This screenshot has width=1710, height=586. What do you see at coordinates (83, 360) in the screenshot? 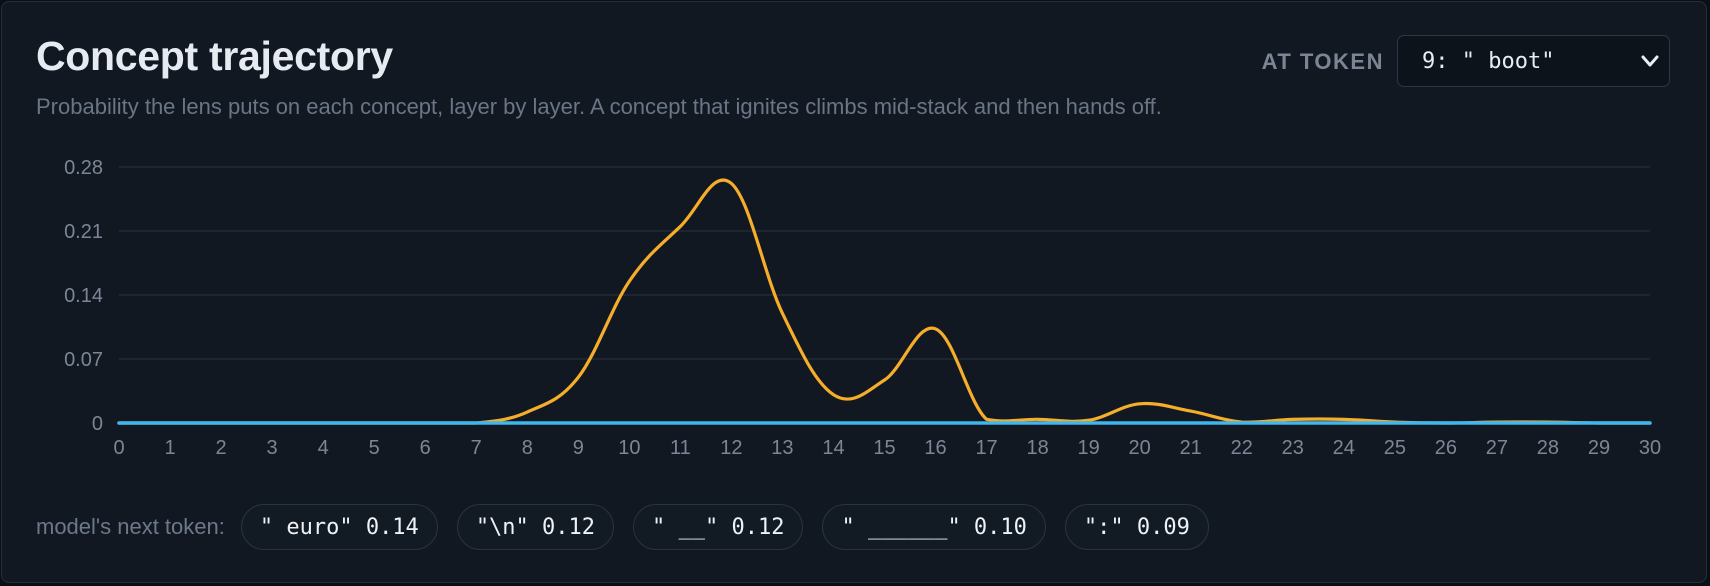
I see `y-tick-label: 0.07` at bounding box center [83, 360].